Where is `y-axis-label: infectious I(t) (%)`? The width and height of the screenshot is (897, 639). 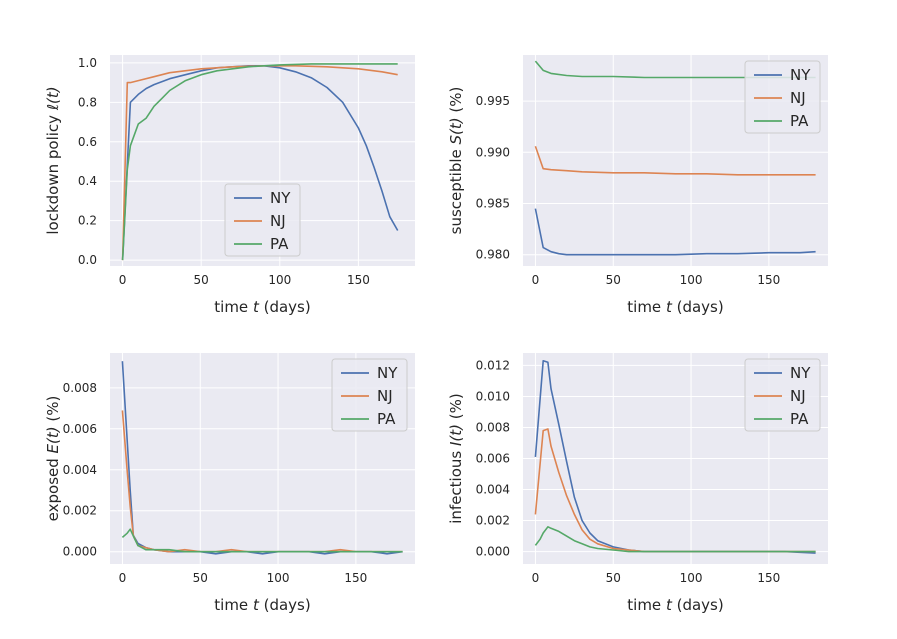
y-axis-label: infectious I(t) (%) is located at coordinates (456, 458).